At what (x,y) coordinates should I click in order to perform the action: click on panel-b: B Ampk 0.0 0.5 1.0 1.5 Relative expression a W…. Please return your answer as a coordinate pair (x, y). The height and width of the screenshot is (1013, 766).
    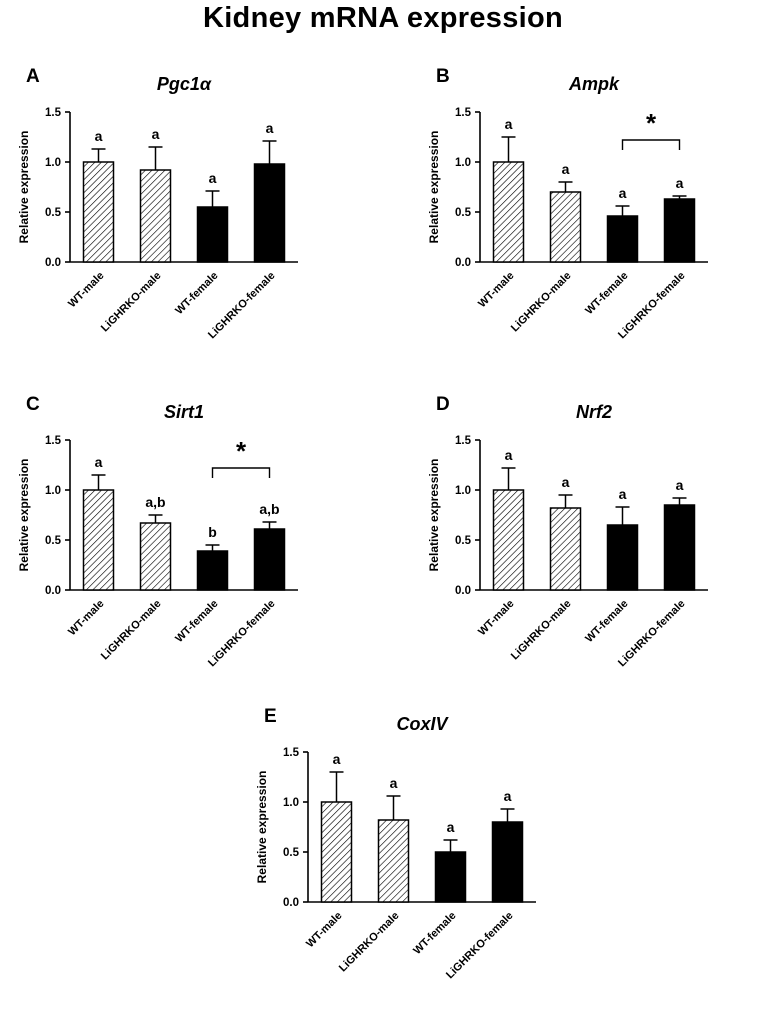
    Looking at the image, I should click on (588, 214).